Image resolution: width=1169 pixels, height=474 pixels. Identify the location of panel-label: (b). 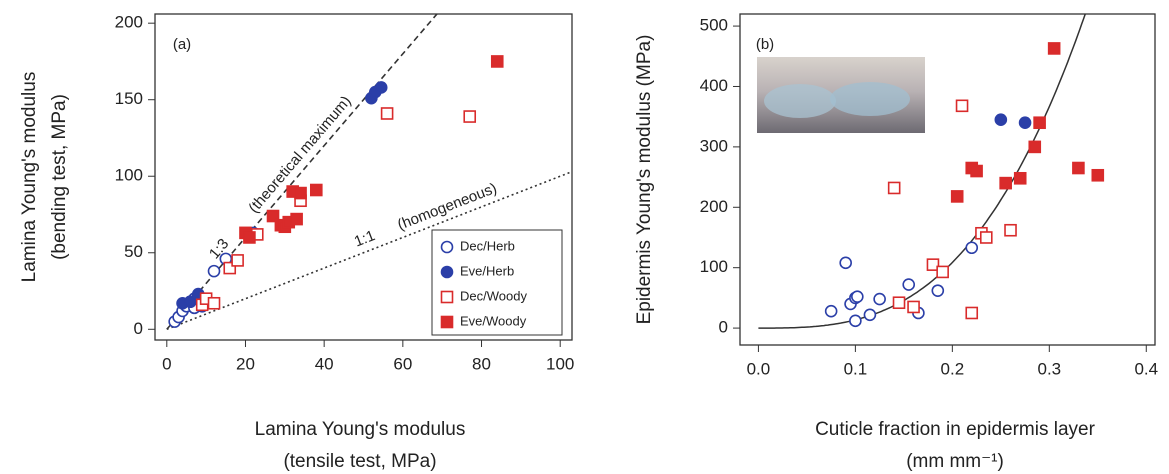
(765, 44).